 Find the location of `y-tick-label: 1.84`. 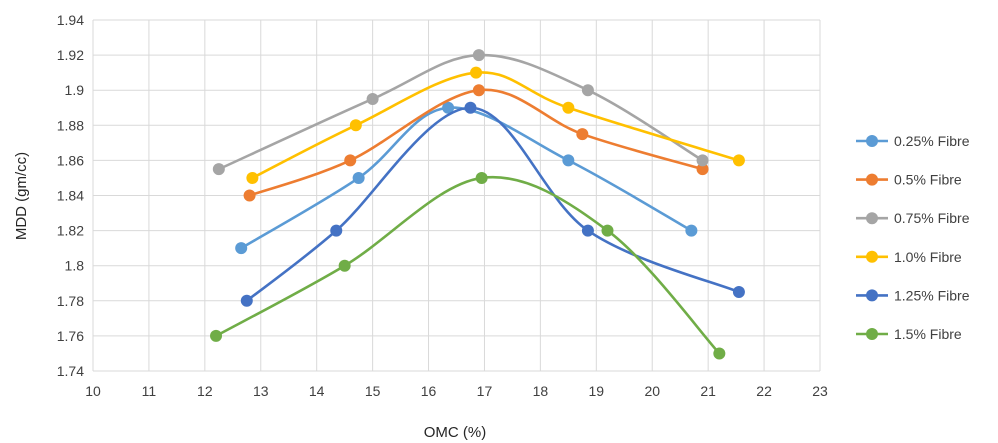

y-tick-label: 1.84 is located at coordinates (70, 196).